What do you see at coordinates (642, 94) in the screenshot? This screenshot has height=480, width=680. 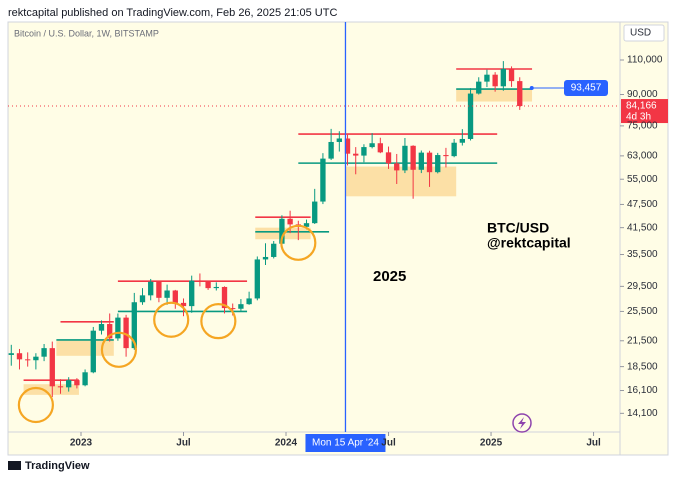 I see `y-tick-label: 90,000` at bounding box center [642, 94].